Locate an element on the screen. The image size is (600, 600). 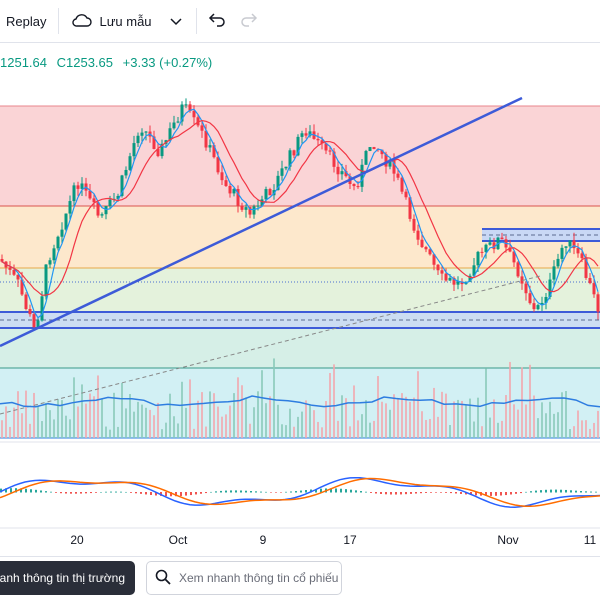
save-options-button is located at coordinates (176, 21).